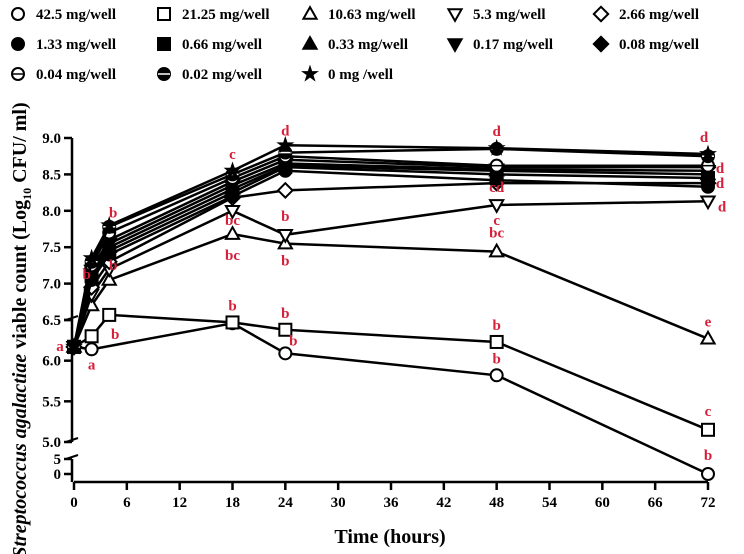 This screenshot has height=554, width=744. Describe the element at coordinates (76, 45) in the screenshot. I see `legend-label: 1.33 mg/well` at that location.